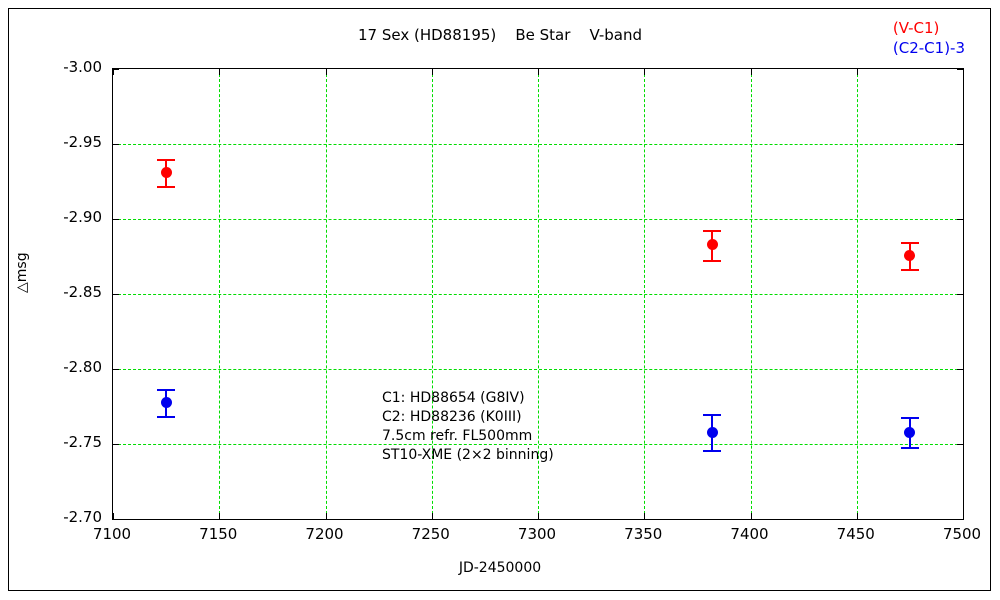  I want to click on y-tick-label: -2.85, so click(82, 292).